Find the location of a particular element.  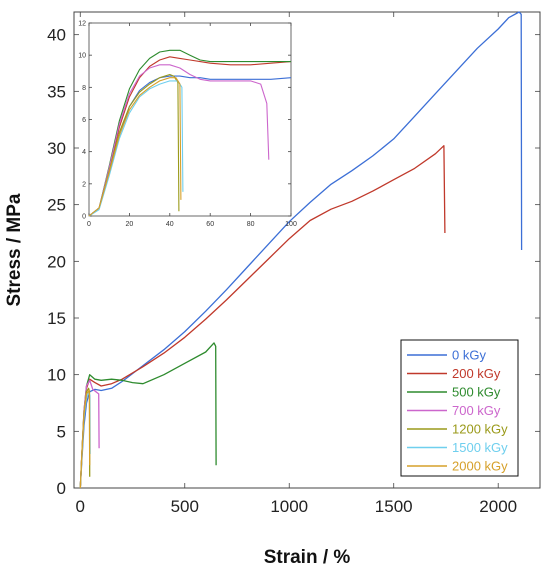

inset-y-tick-label-4: 4 is located at coordinates (84, 152).